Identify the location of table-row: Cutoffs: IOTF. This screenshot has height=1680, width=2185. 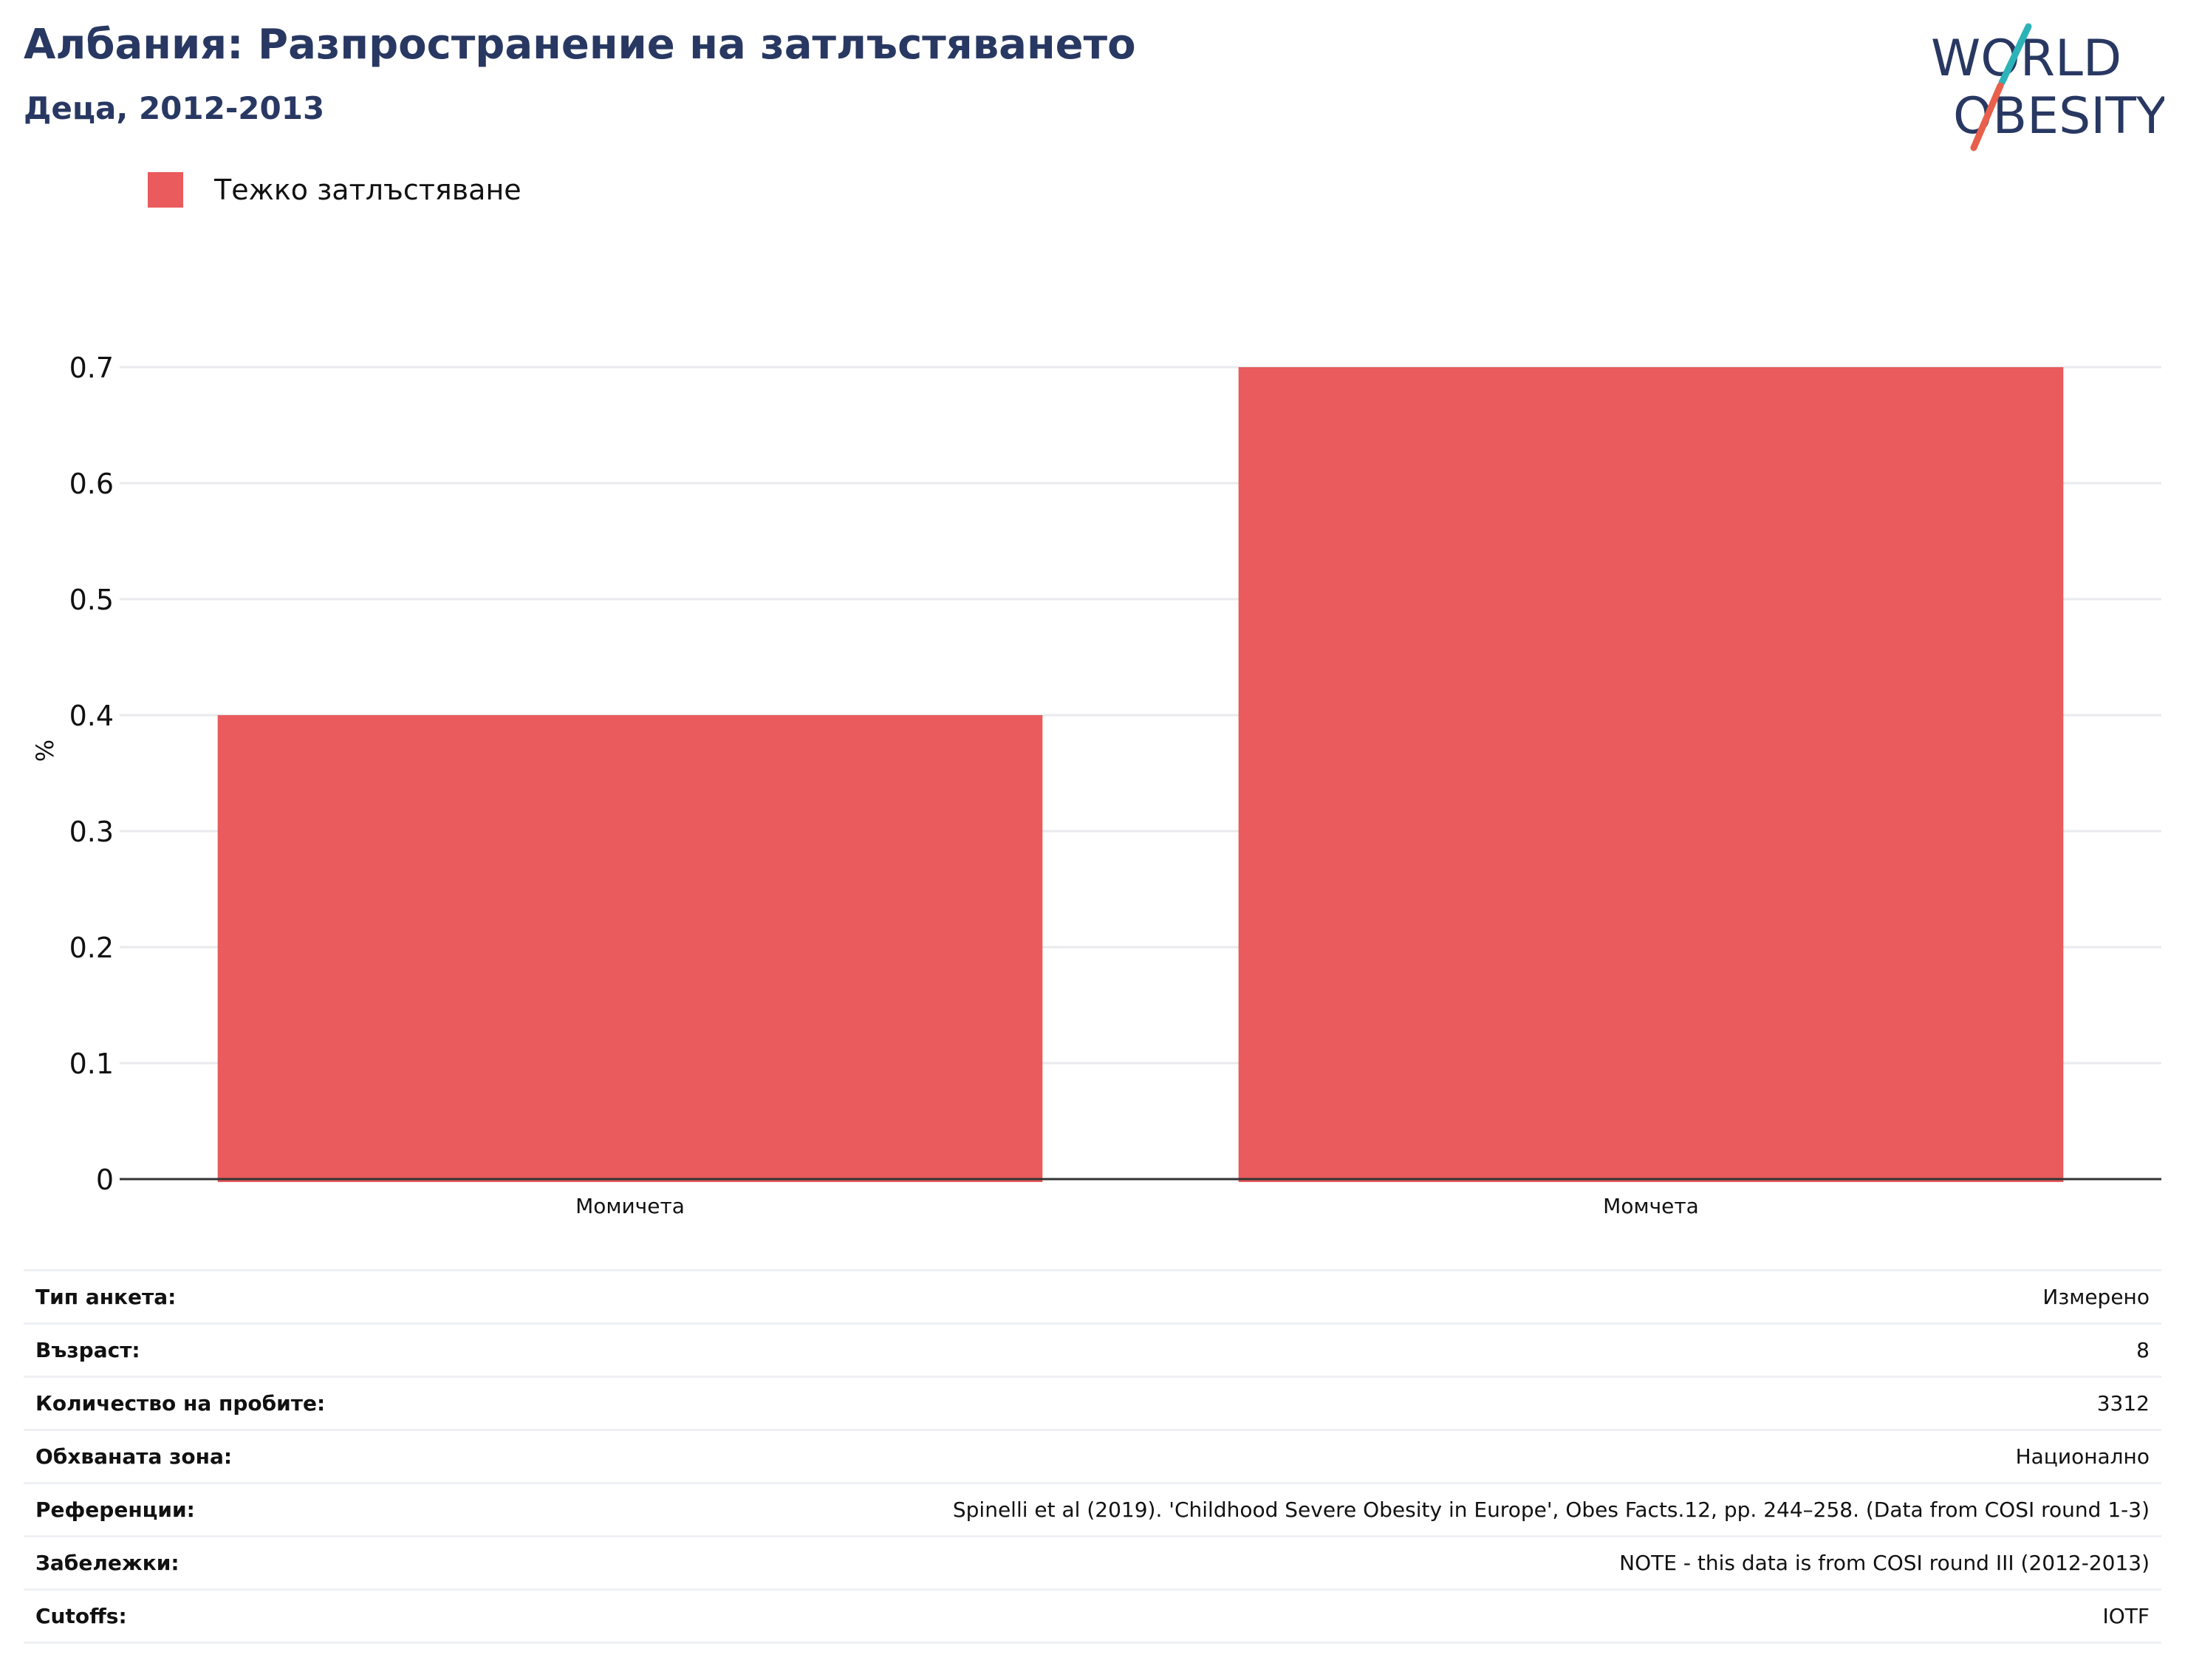
(1092, 1616).